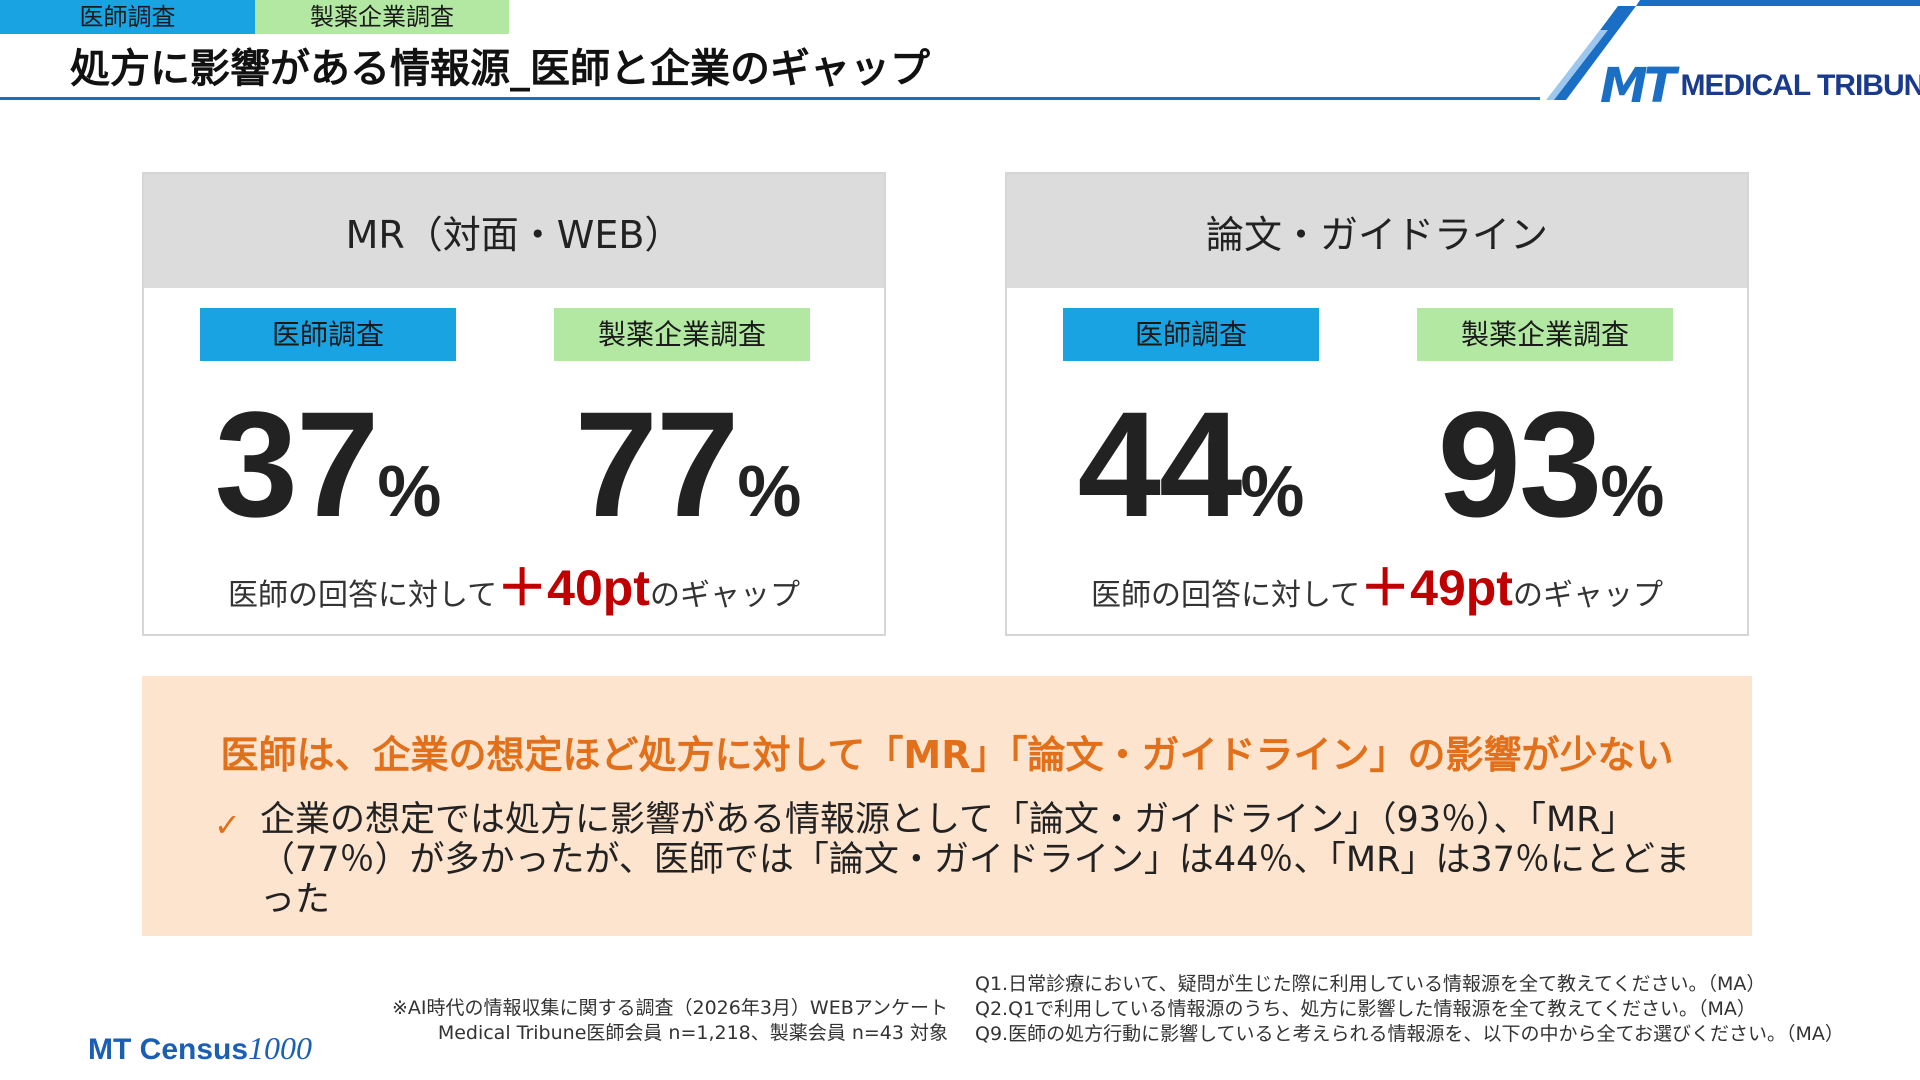  I want to click on summary-headline: 医師は、企業の想定ほど処方に対して「MR」「論文・ガイドライン」の影響が少ない, so click(947, 755).